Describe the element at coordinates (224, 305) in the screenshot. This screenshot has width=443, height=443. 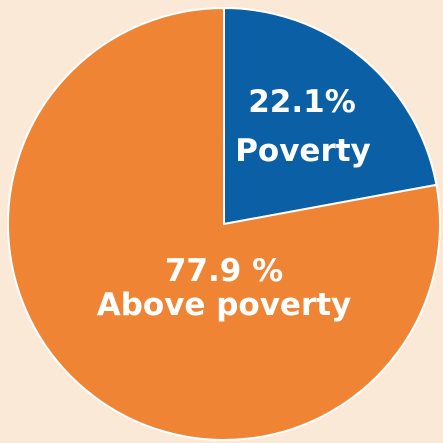
I see `above-poverty-name-label: Above poverty` at that location.